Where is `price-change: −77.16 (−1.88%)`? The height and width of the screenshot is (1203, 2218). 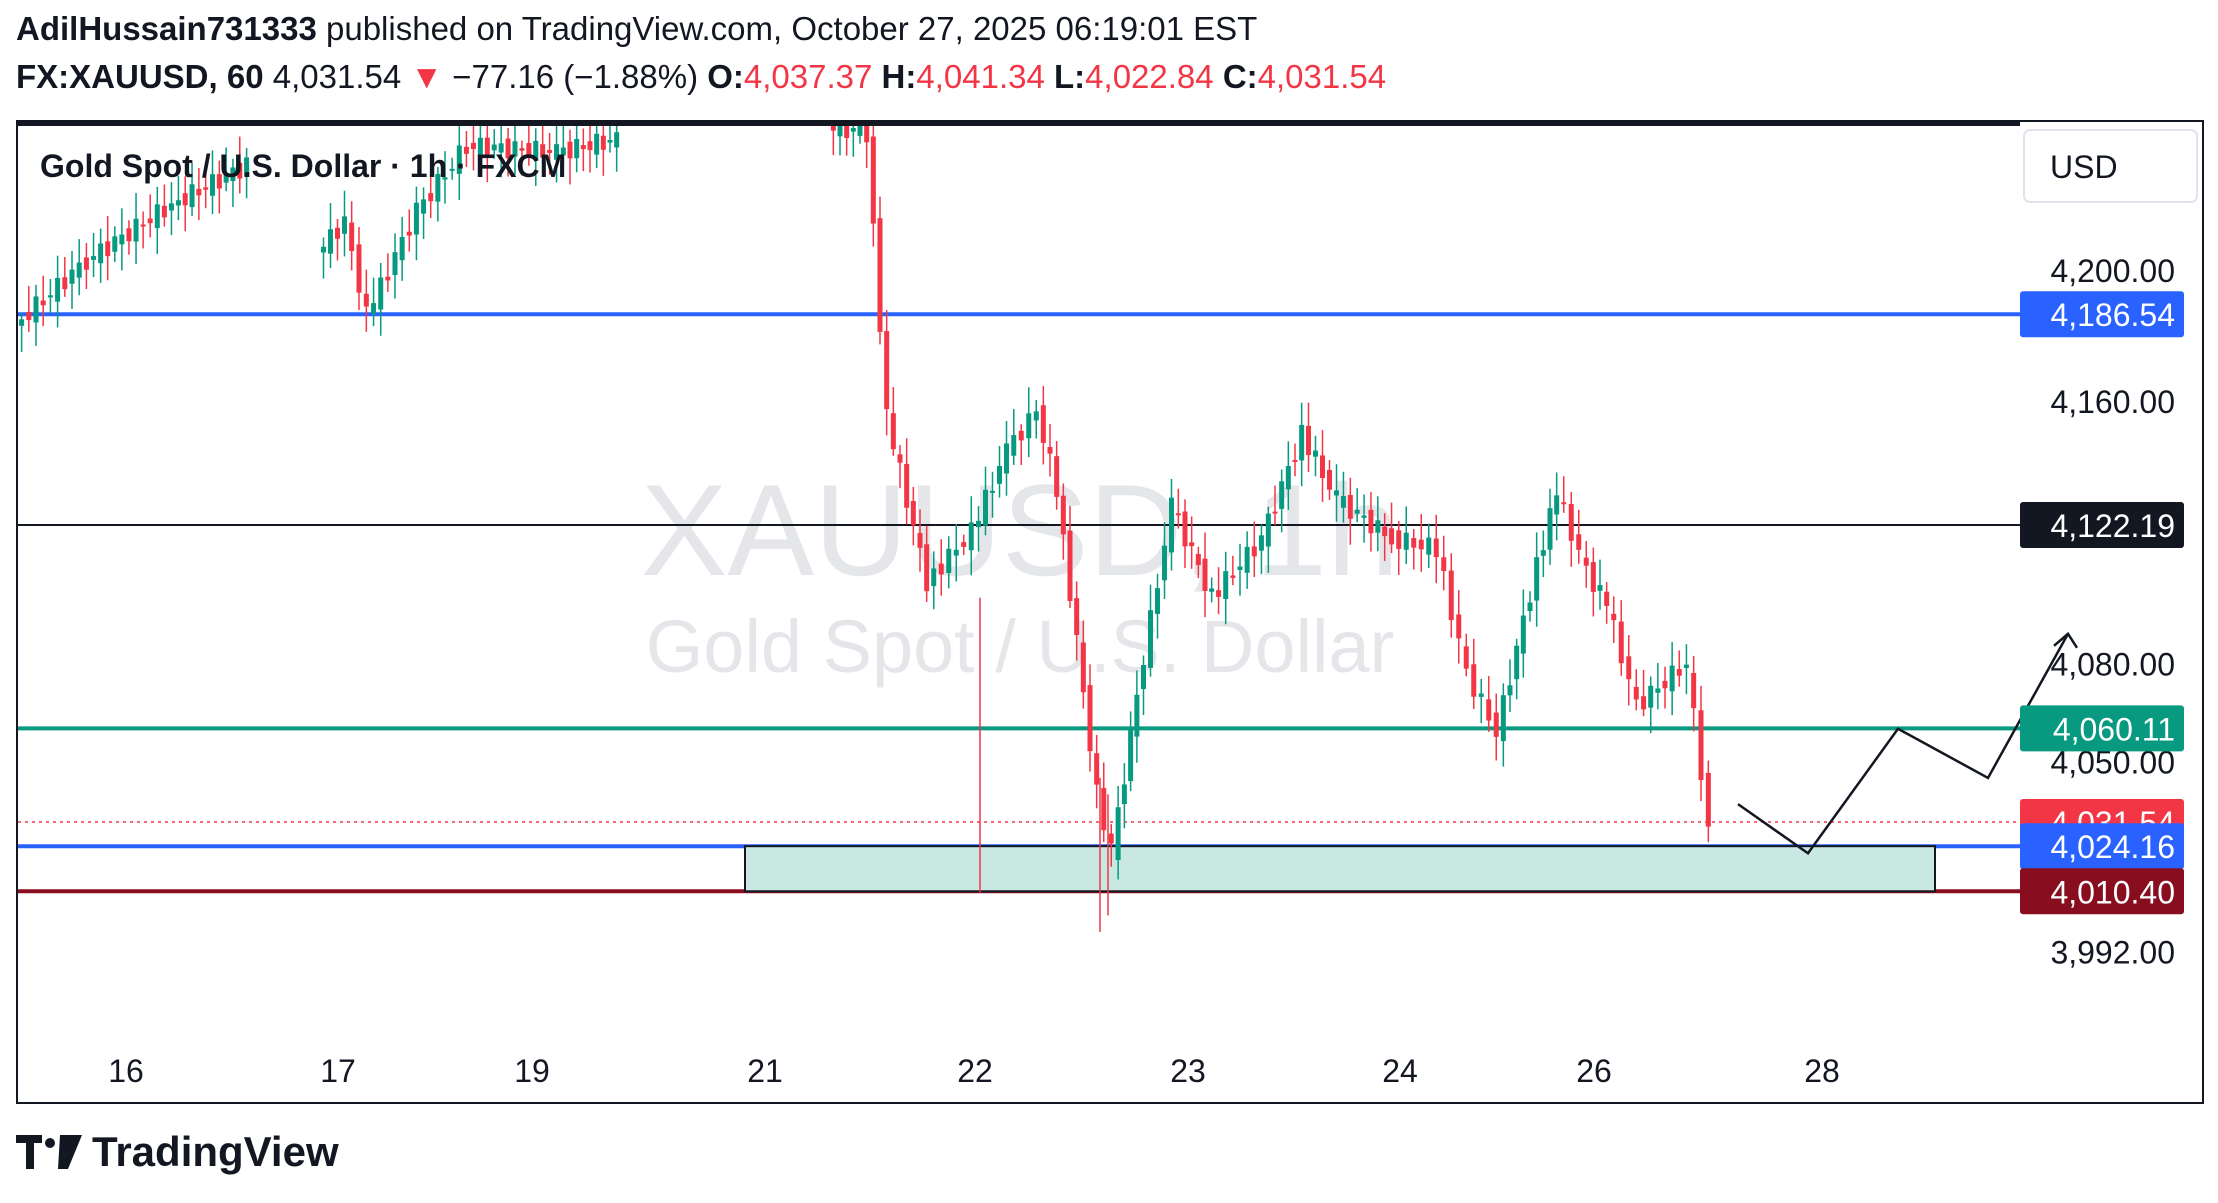
price-change: −77.16 (−1.88%) is located at coordinates (575, 76).